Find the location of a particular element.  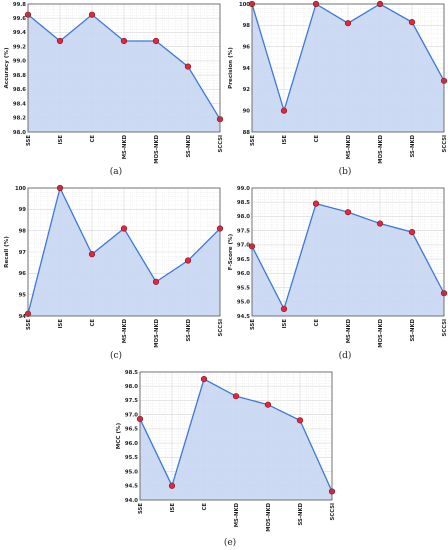

y-tick-label: 98.4 is located at coordinates (19, 104).